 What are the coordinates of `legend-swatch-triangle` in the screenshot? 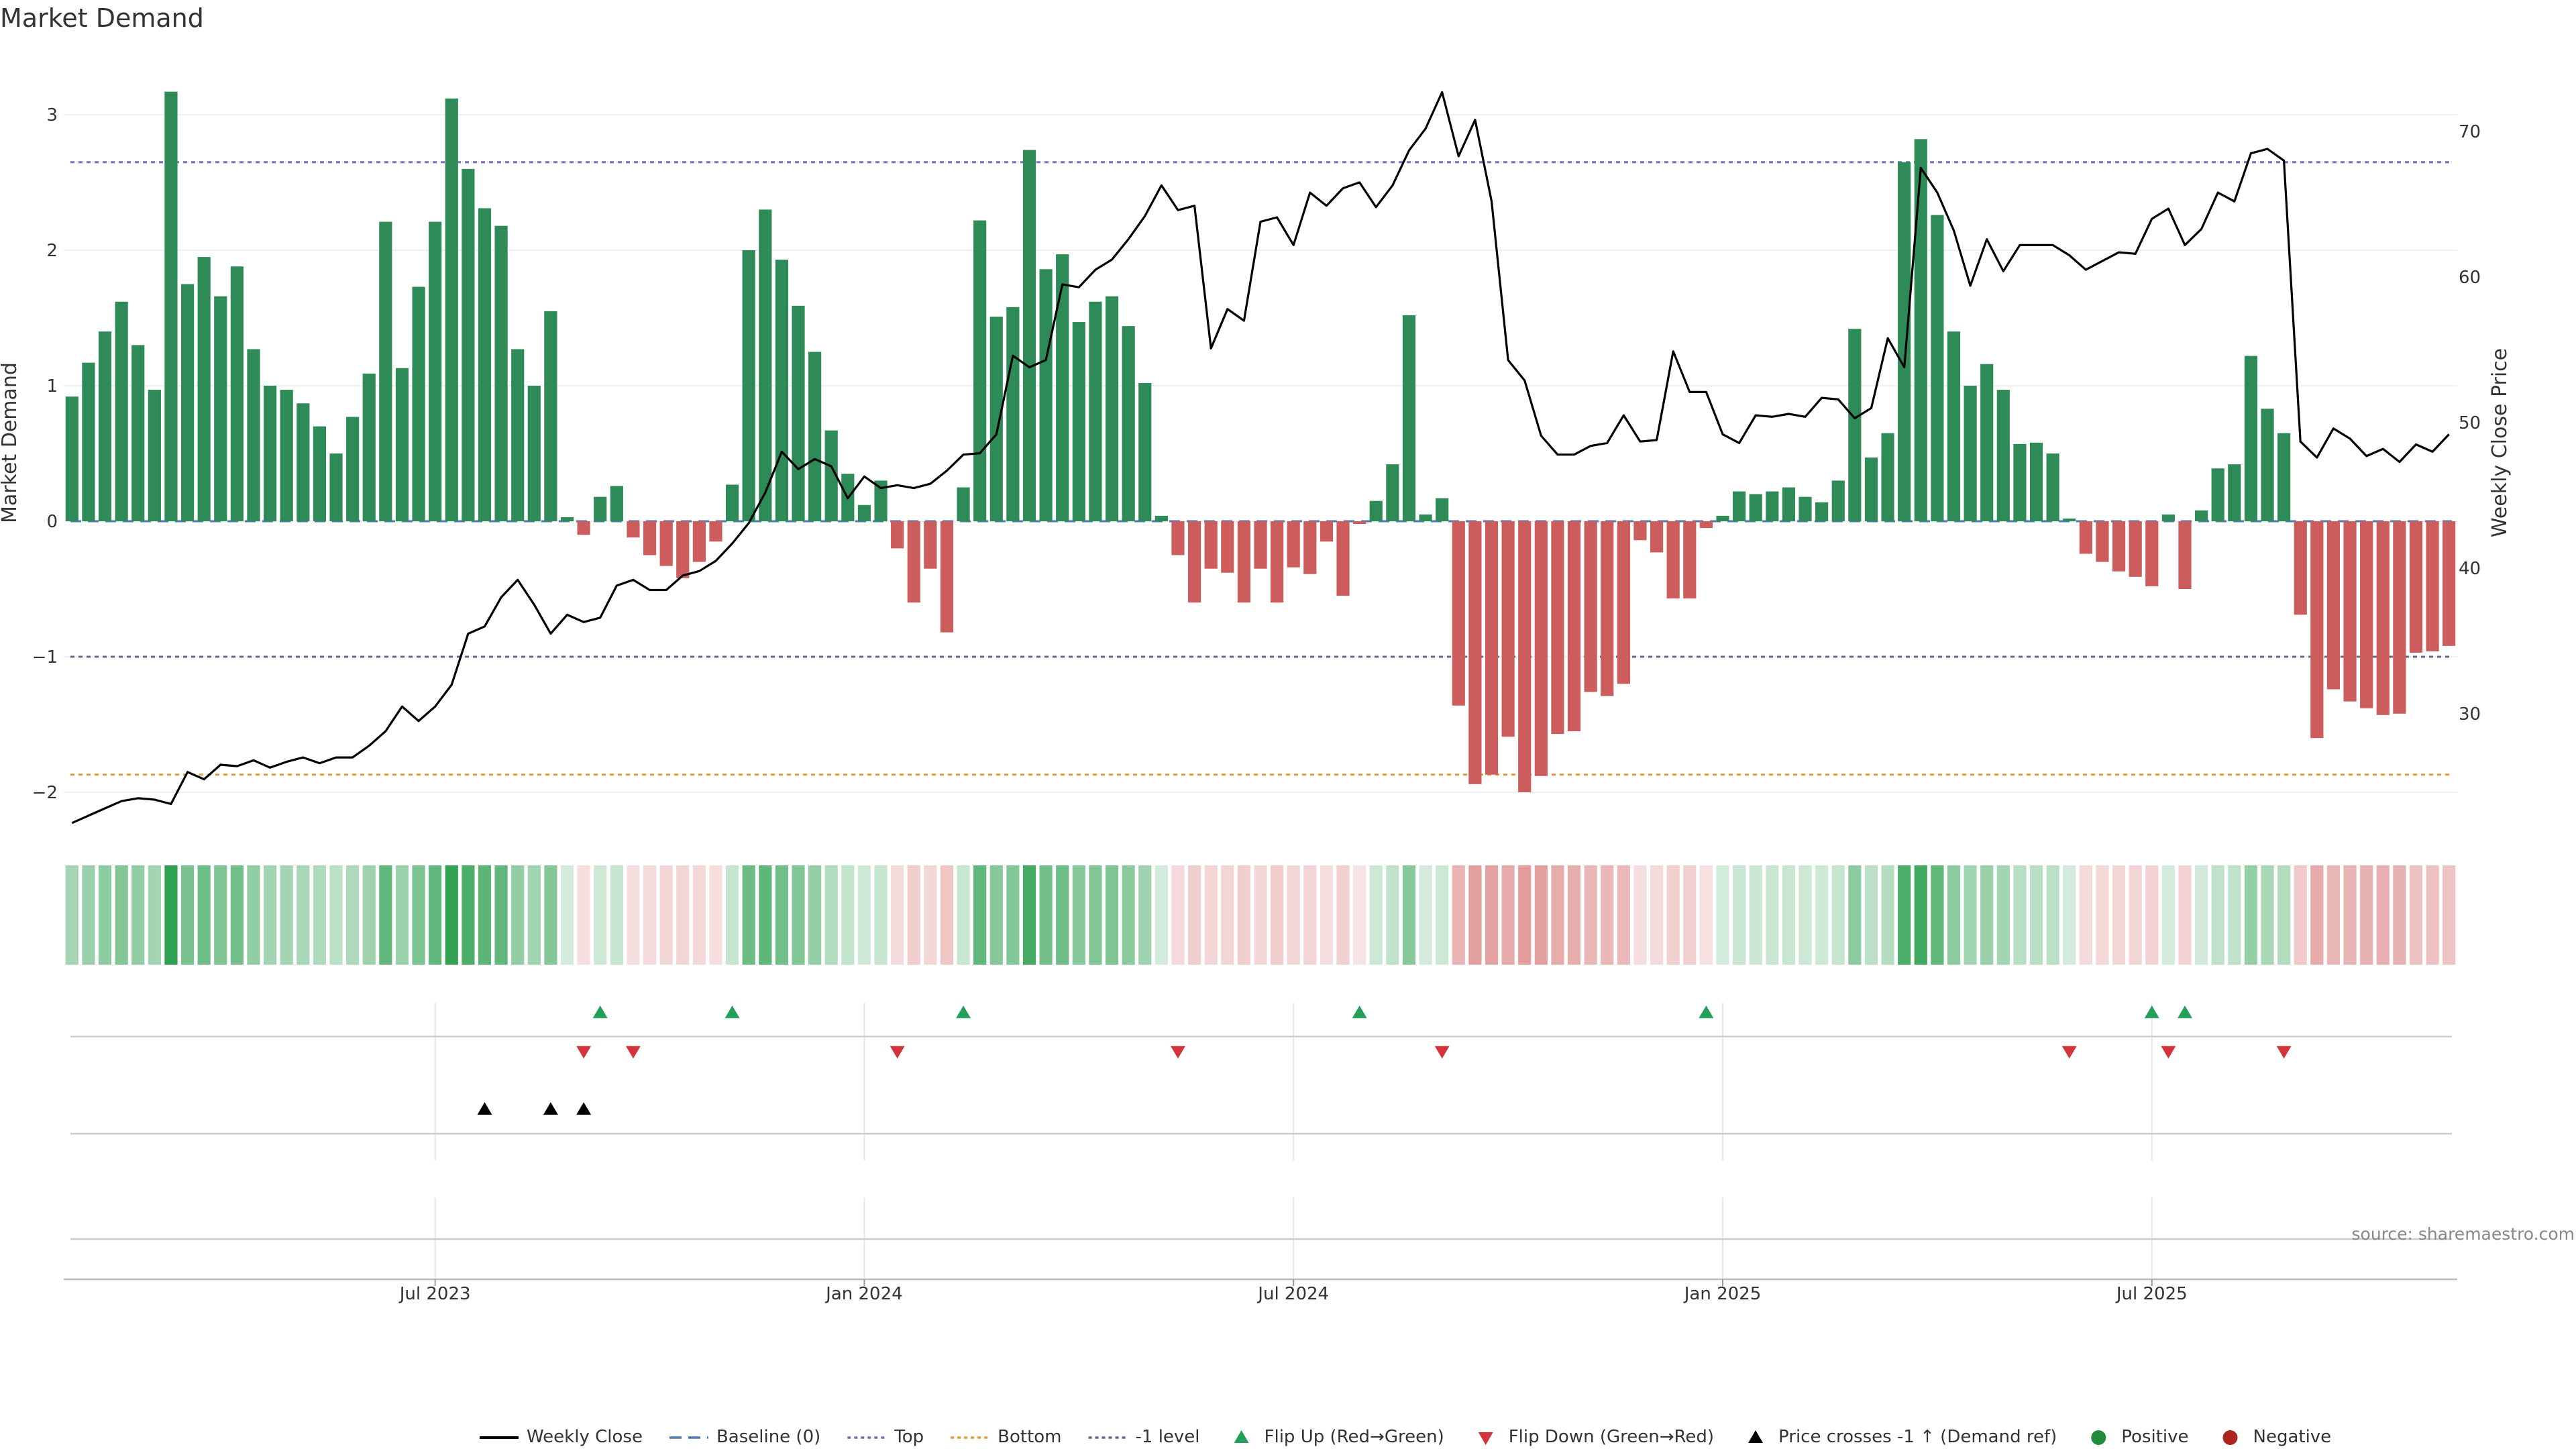 It's located at (1485, 1438).